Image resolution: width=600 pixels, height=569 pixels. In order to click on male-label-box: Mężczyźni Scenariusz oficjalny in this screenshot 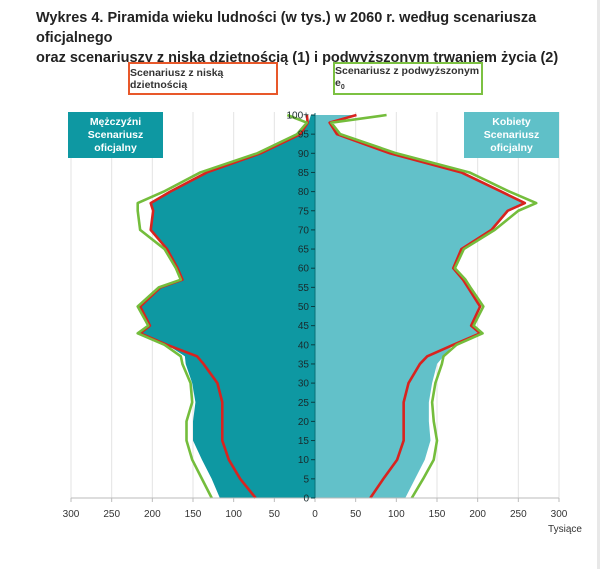, I will do `click(115, 135)`.